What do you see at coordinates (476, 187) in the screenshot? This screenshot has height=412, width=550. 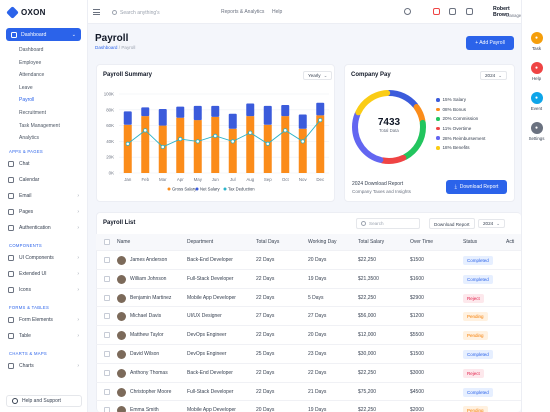 I see `download-report-button: ⤓ Download Report` at bounding box center [476, 187].